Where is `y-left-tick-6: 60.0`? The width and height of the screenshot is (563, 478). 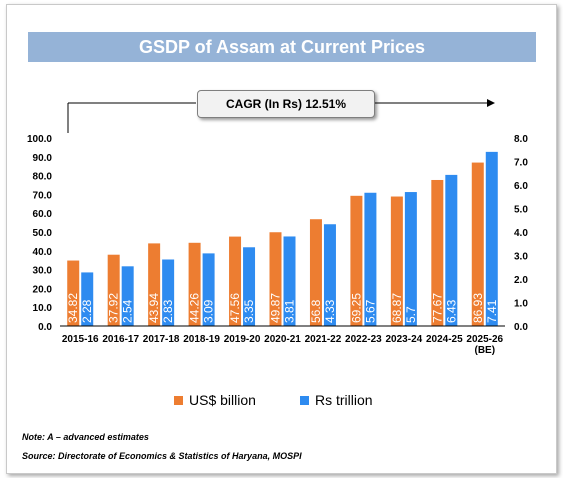
y-left-tick-6: 60.0 is located at coordinates (43, 214).